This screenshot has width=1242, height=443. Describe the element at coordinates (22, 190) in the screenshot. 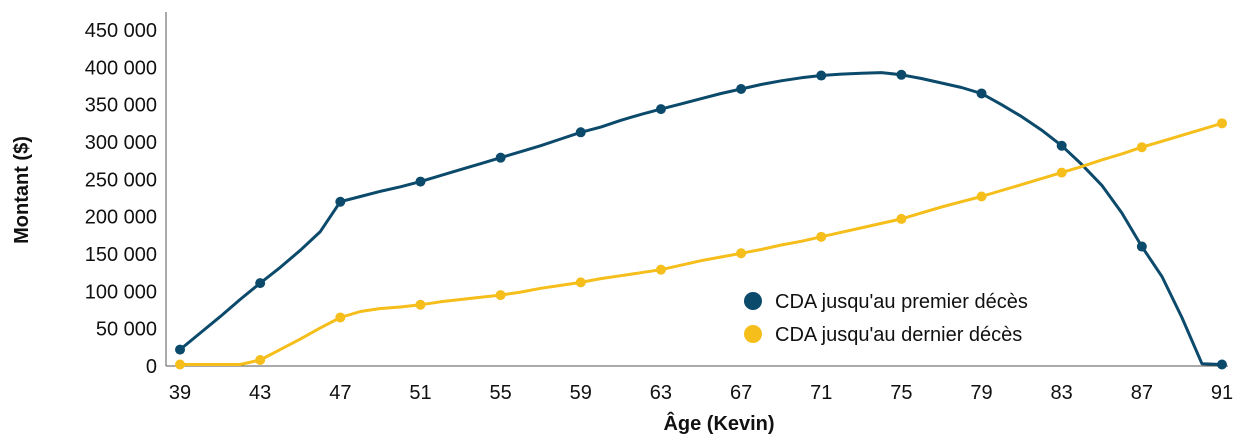

I see `y-axis-title: Montant ($)` at that location.